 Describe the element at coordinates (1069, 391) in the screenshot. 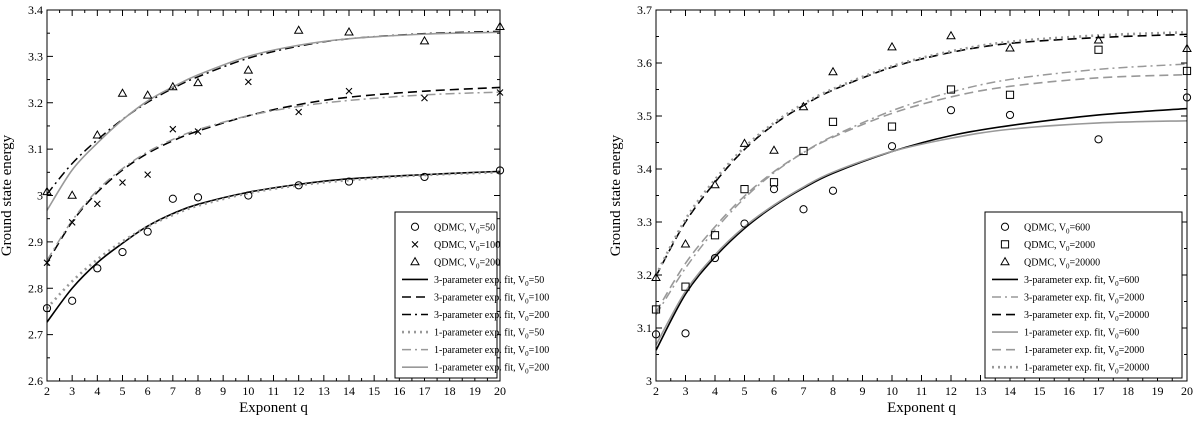

I see `x-tick-label: 16` at that location.